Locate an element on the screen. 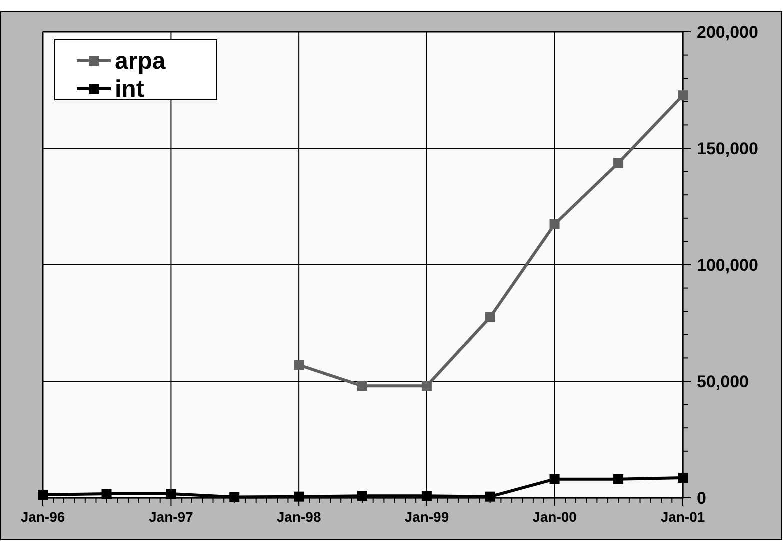  x-tick-label: Jan-96 is located at coordinates (43, 517).